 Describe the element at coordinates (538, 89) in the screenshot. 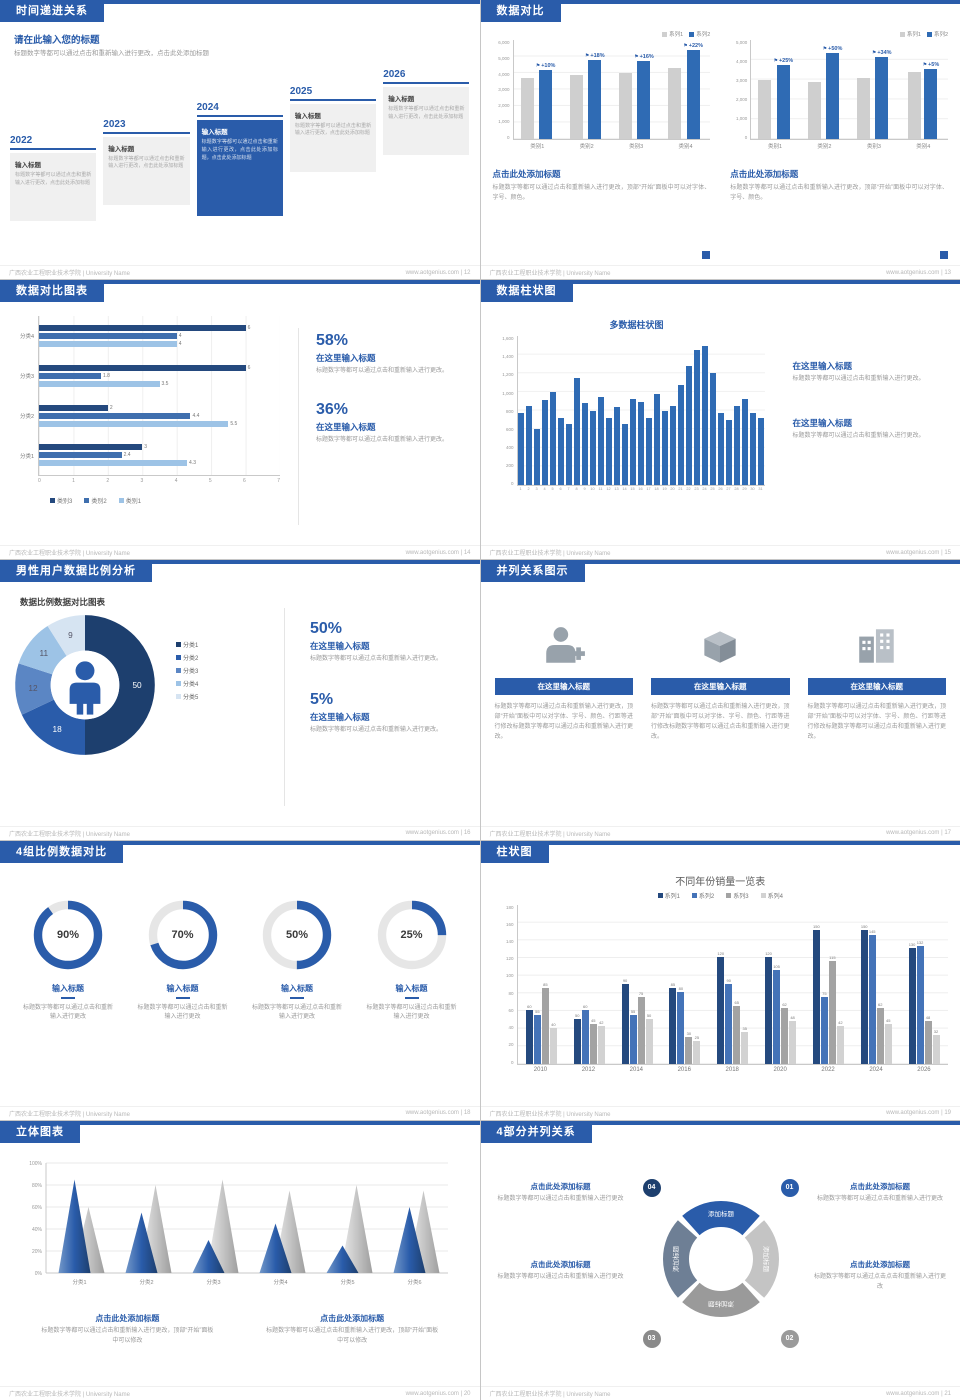

I see `bar-group: ⚑+10%` at that location.